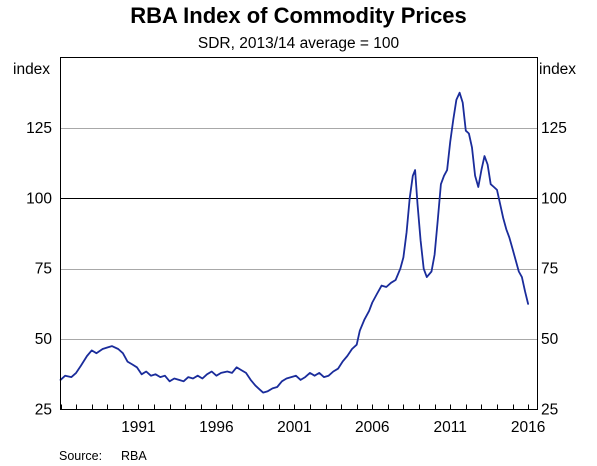 The width and height of the screenshot is (597, 466). Describe the element at coordinates (550, 339) in the screenshot. I see `y-tick-label-right: 50` at that location.